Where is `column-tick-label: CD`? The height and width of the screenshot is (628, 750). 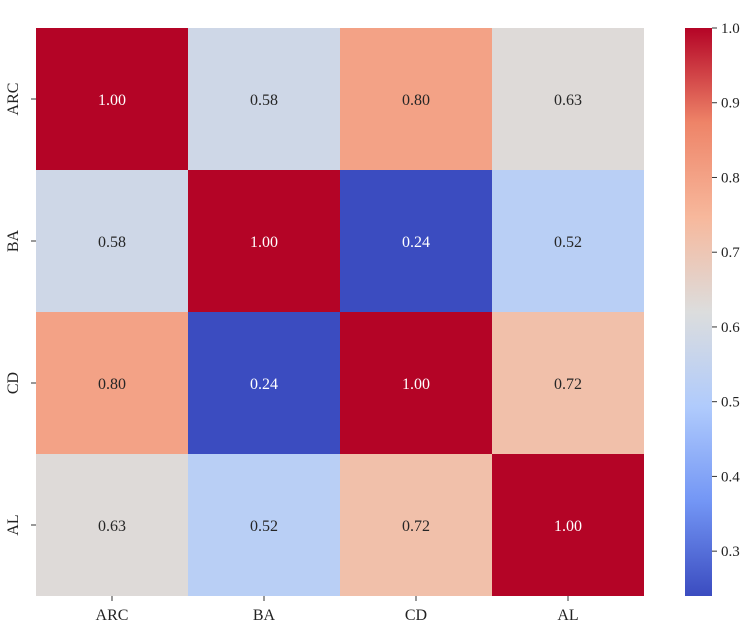 column-tick-label: CD is located at coordinates (416, 615).